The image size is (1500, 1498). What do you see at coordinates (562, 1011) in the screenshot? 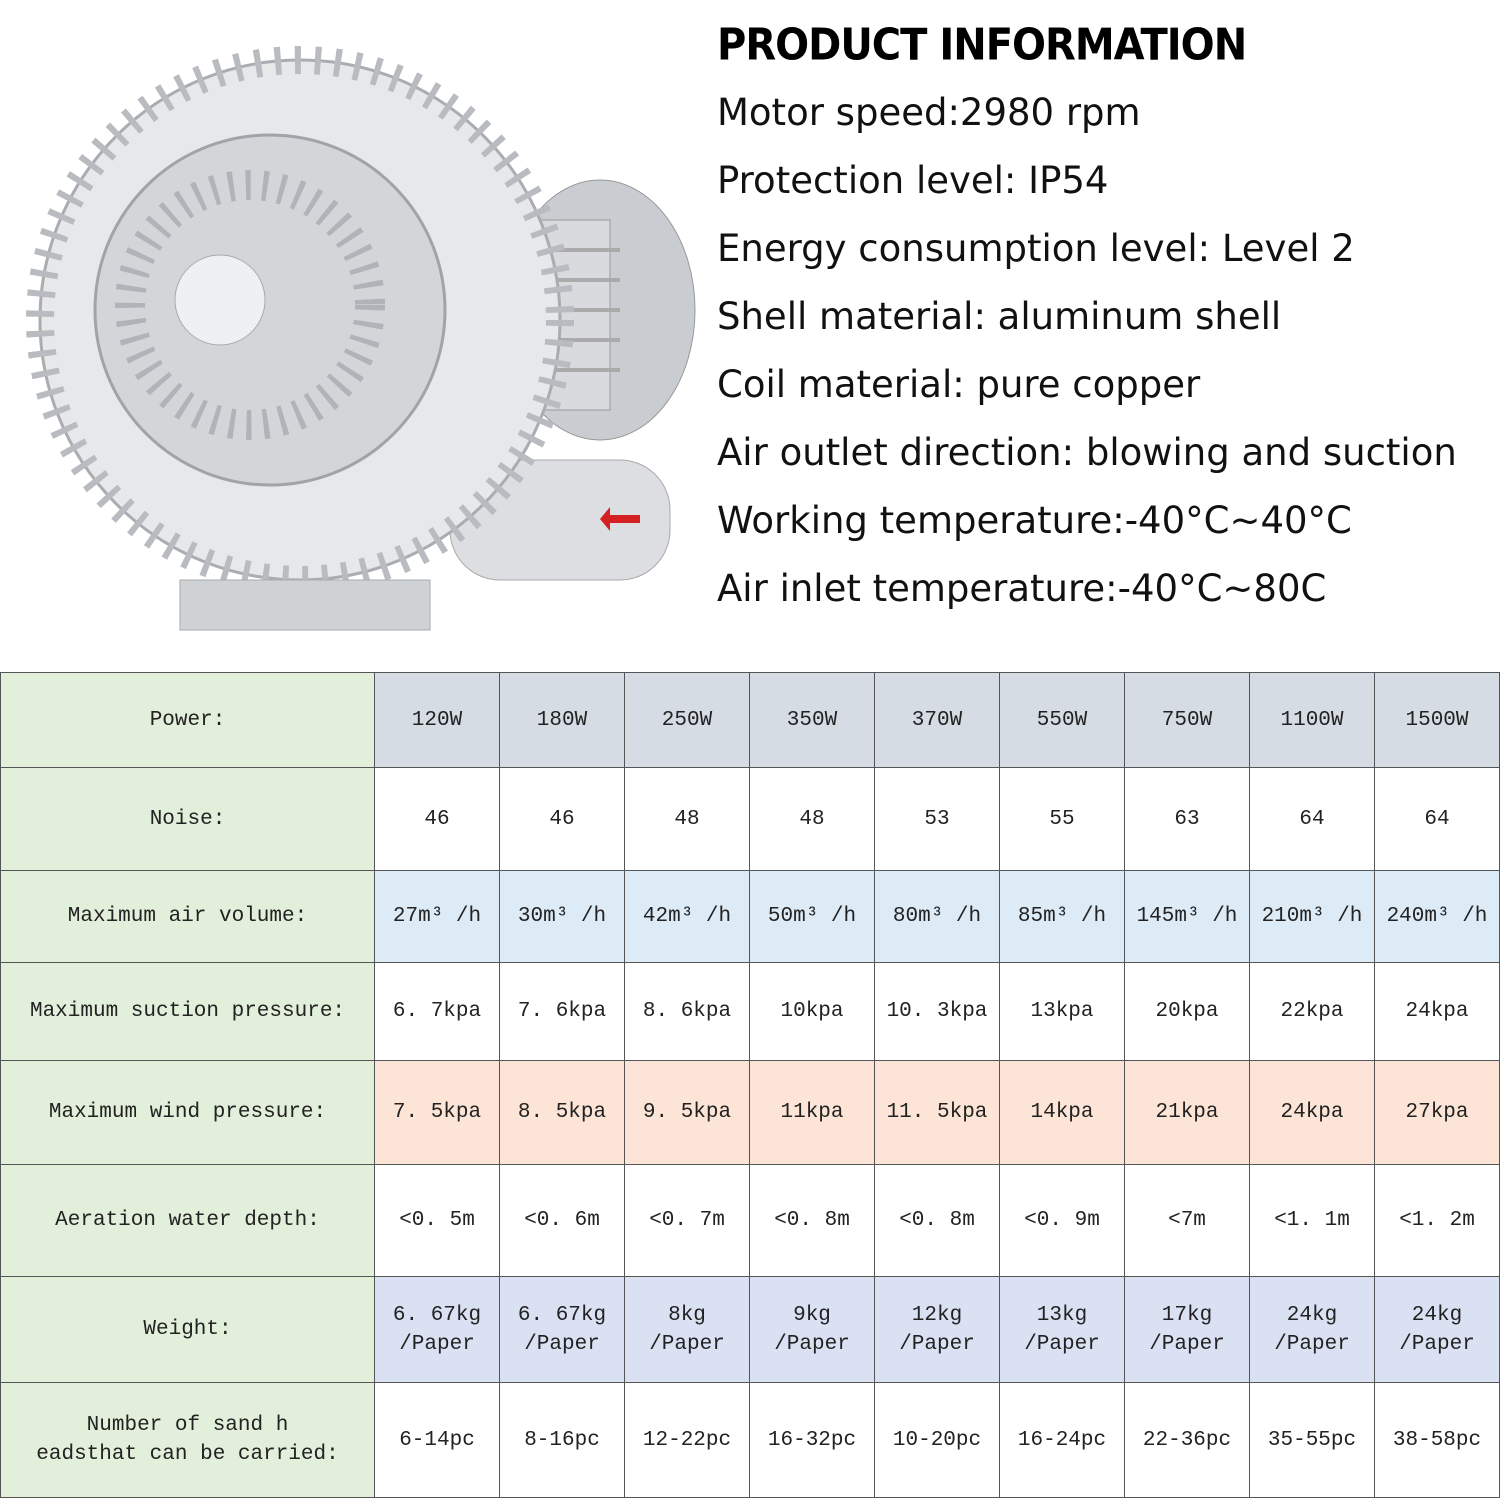
I see `cell: 7. 6kpa` at bounding box center [562, 1011].